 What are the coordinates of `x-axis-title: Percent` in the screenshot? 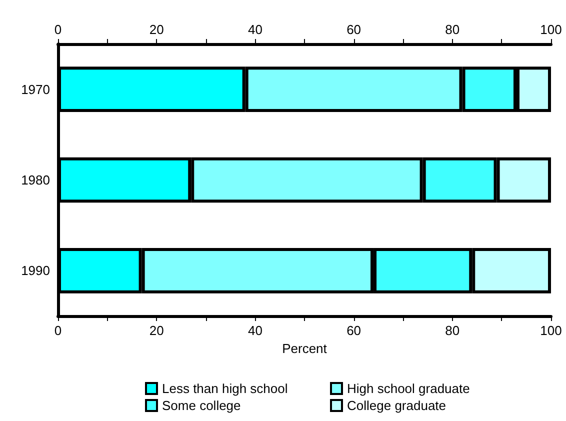 It's located at (305, 348).